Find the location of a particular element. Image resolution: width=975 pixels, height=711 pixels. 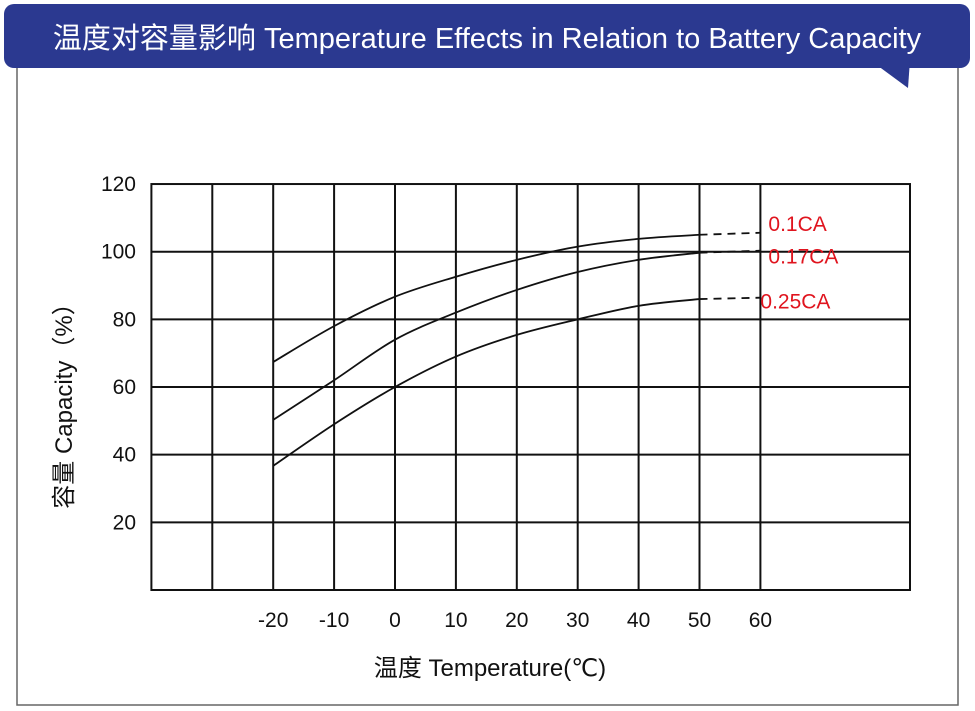

x-tick-label: 10 is located at coordinates (455, 620).